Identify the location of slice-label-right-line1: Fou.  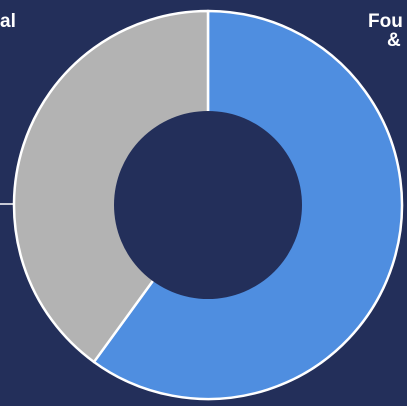
(385, 21).